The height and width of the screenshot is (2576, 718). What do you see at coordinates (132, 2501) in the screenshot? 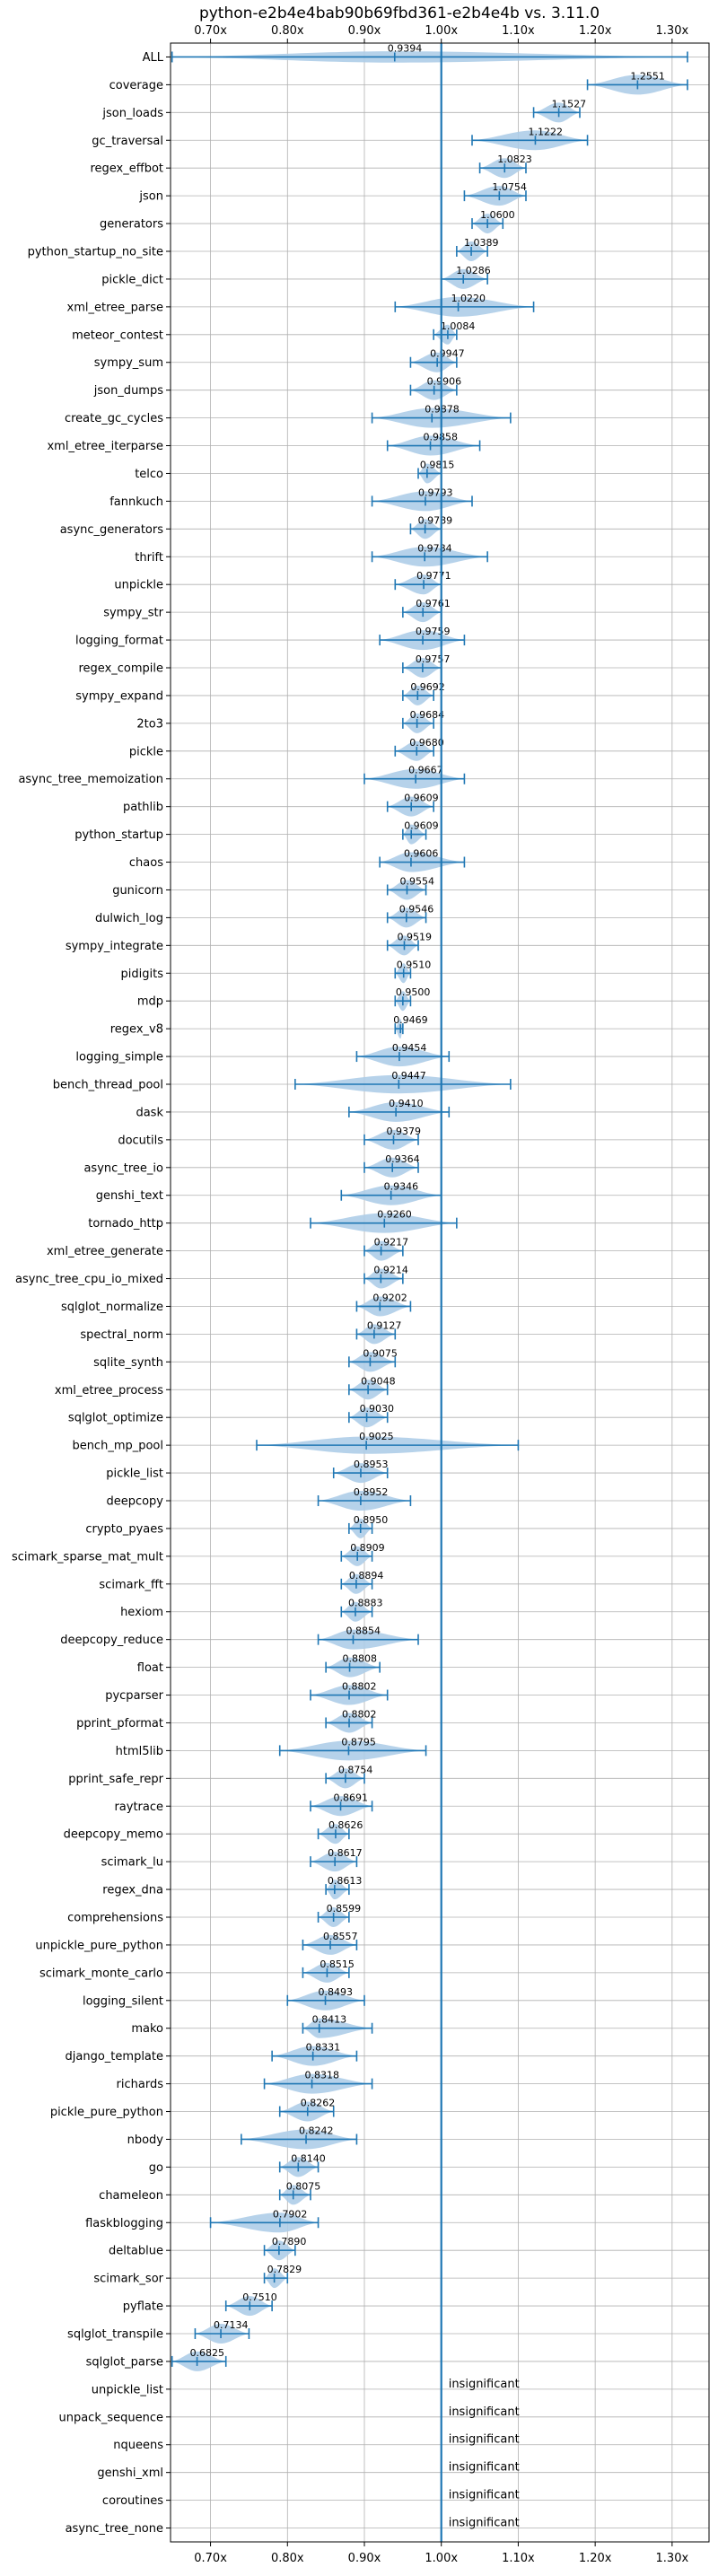
I see `benchmark-label: coroutines` at bounding box center [132, 2501].